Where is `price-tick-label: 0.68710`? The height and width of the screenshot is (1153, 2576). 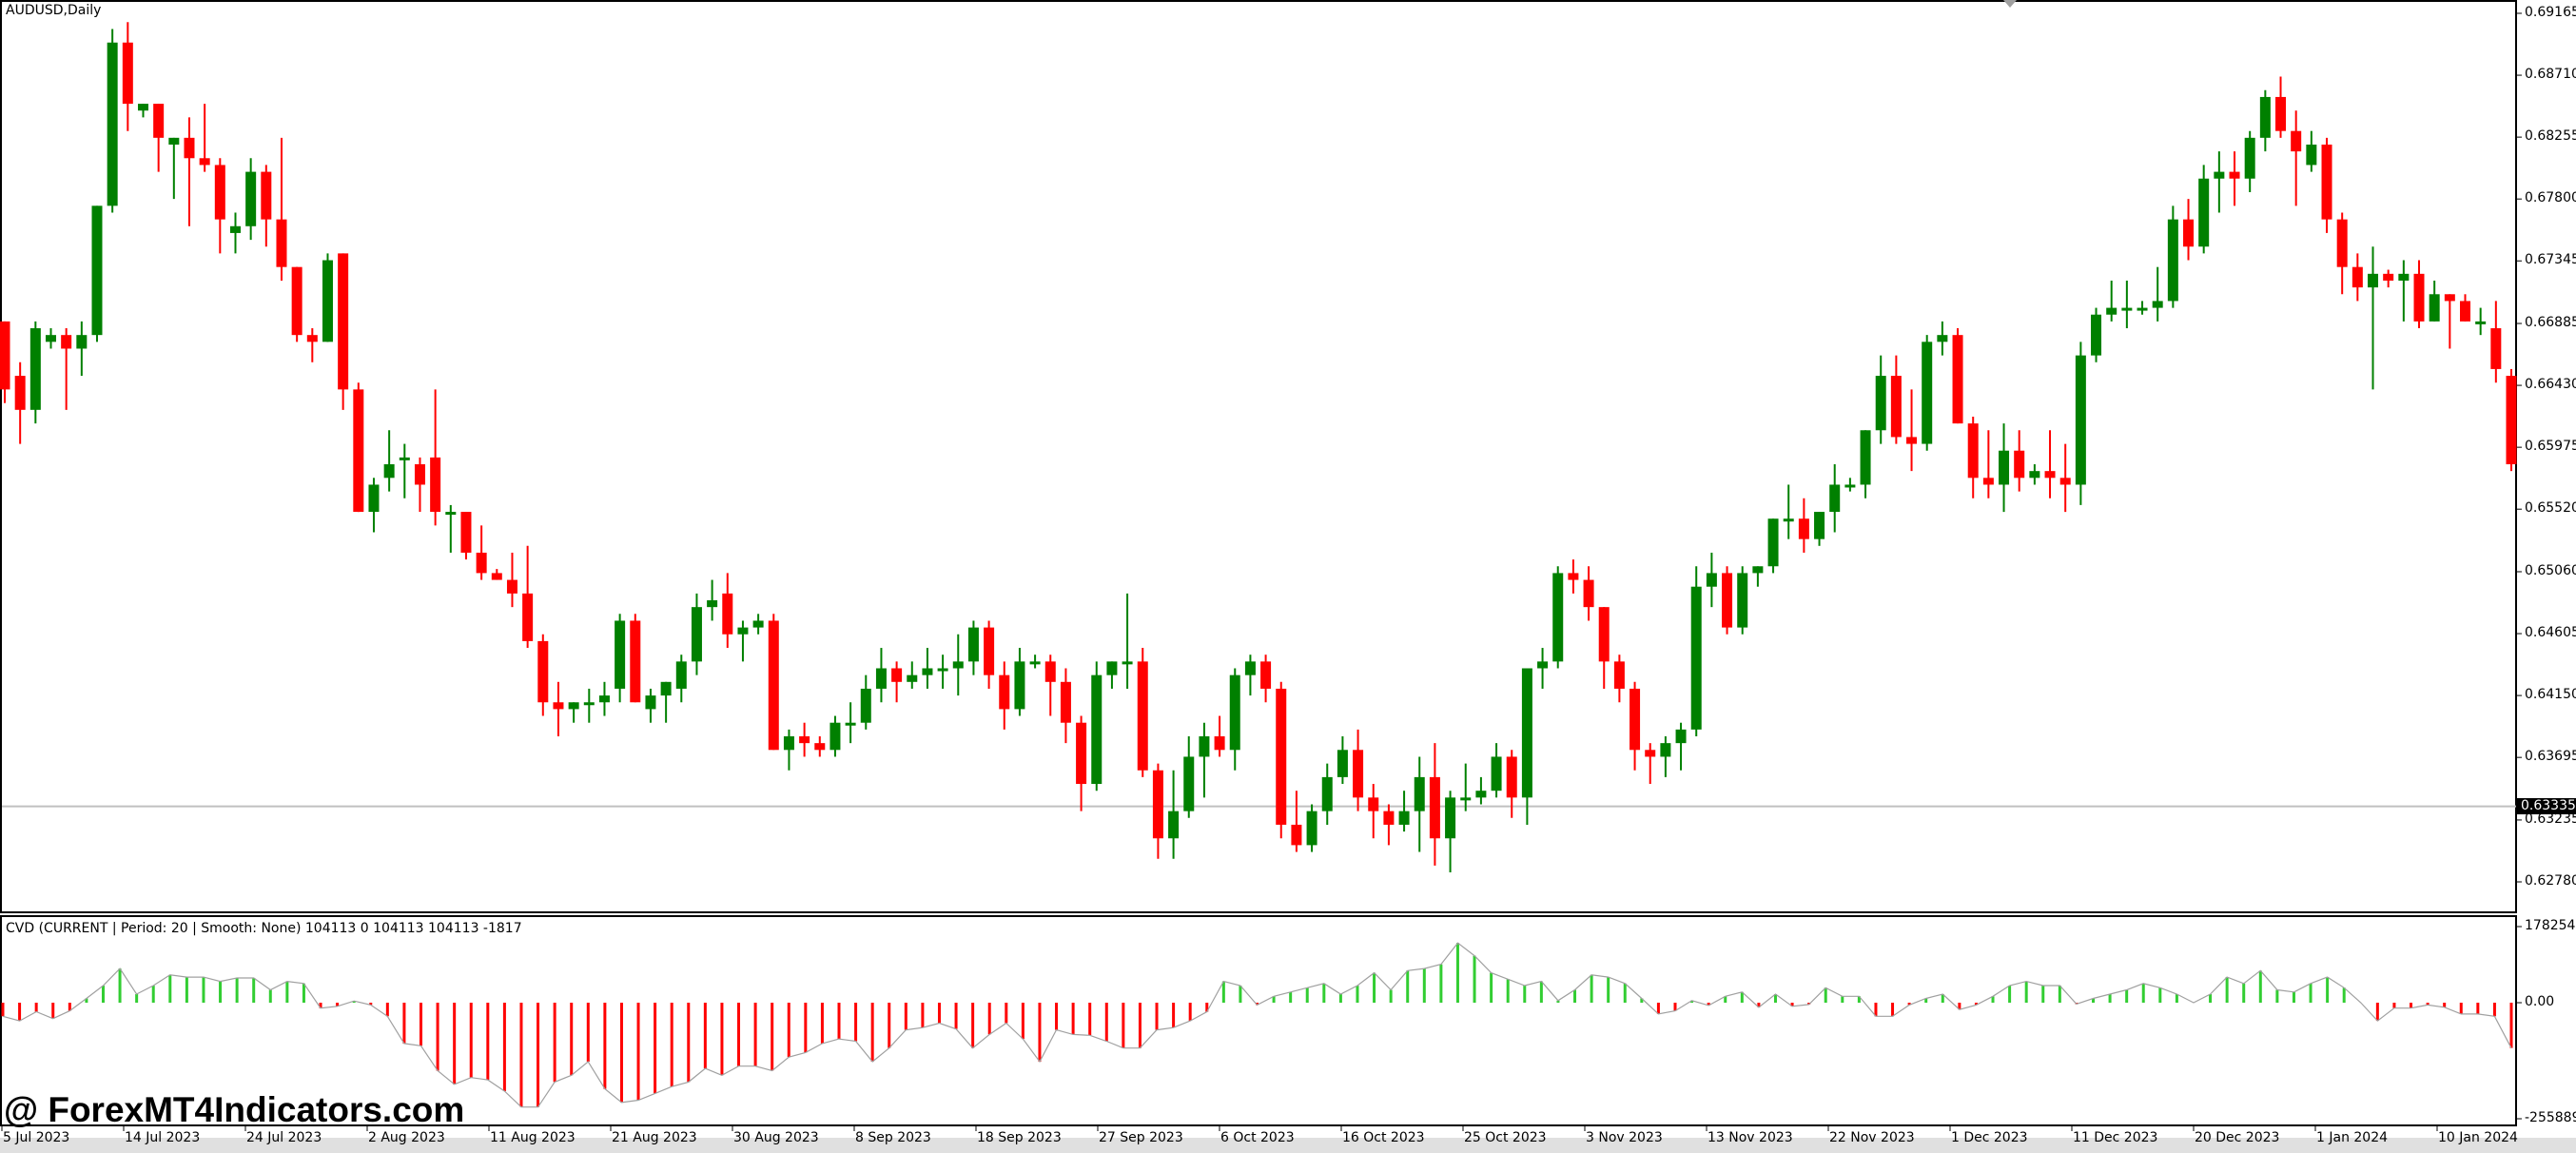
price-tick-label: 0.68710 is located at coordinates (2551, 75).